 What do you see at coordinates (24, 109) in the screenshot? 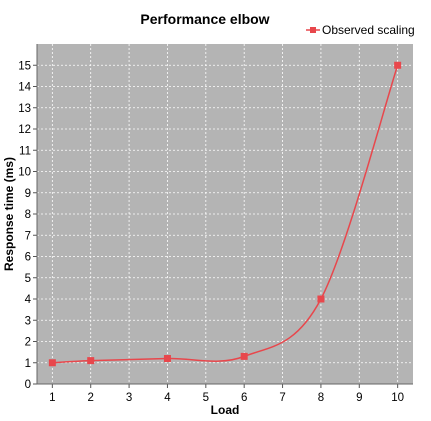
I see `y-tick-label: 13` at bounding box center [24, 109].